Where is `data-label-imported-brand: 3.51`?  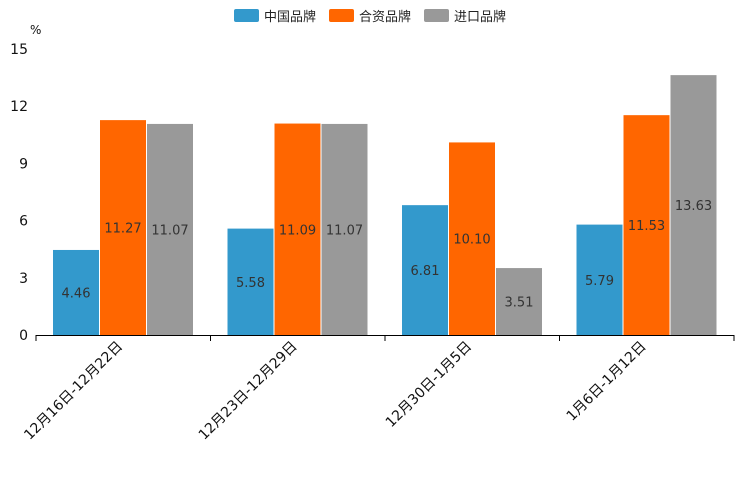
data-label-imported-brand: 3.51 is located at coordinates (519, 303).